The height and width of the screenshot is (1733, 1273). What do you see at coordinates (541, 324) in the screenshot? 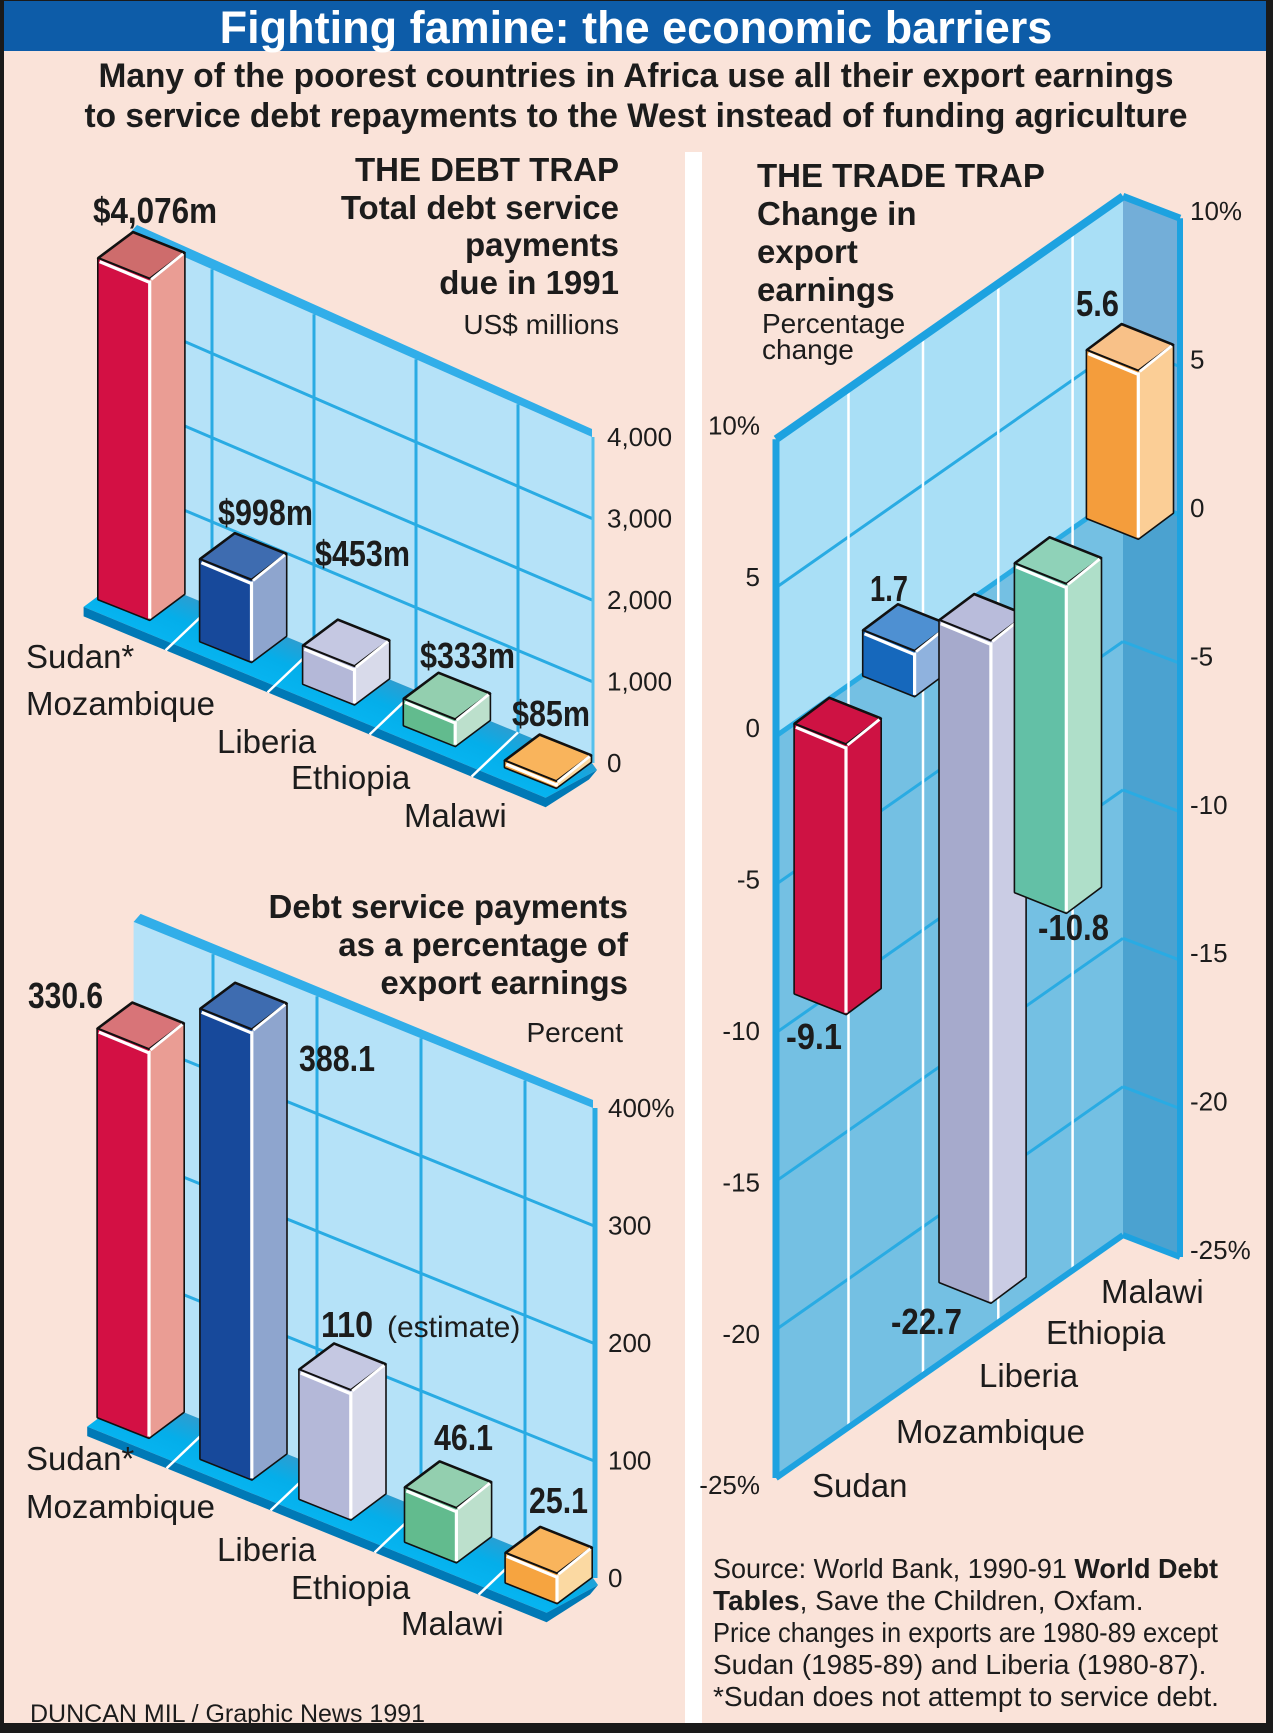
I see `svg-text: US$ millions` at bounding box center [541, 324].